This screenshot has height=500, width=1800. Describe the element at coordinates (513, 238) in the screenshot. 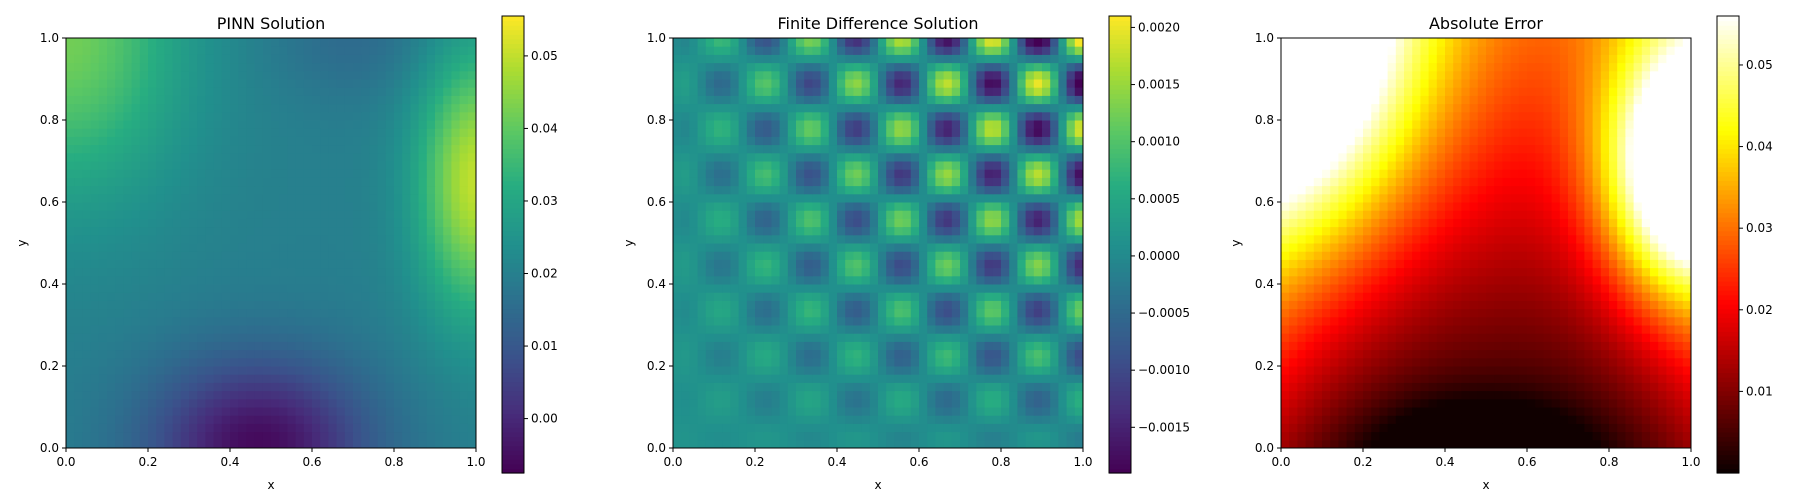

I see `colorbar-swatch` at that location.